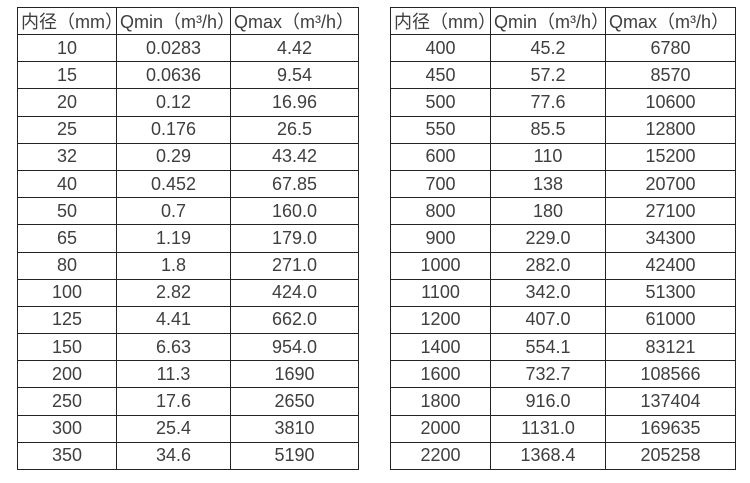 Image resolution: width=750 pixels, height=483 pixels. Describe the element at coordinates (440, 129) in the screenshot. I see `table-cell: 550` at that location.